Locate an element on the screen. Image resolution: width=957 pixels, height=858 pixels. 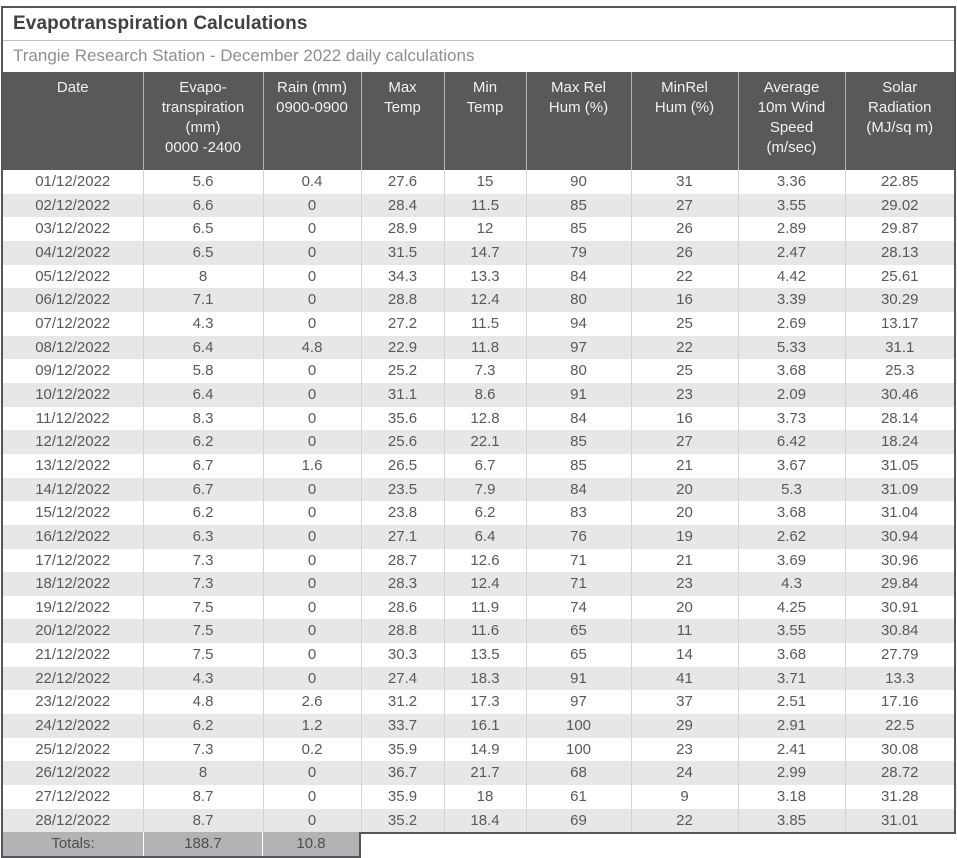
table-cell: 25.6 is located at coordinates (402, 442).